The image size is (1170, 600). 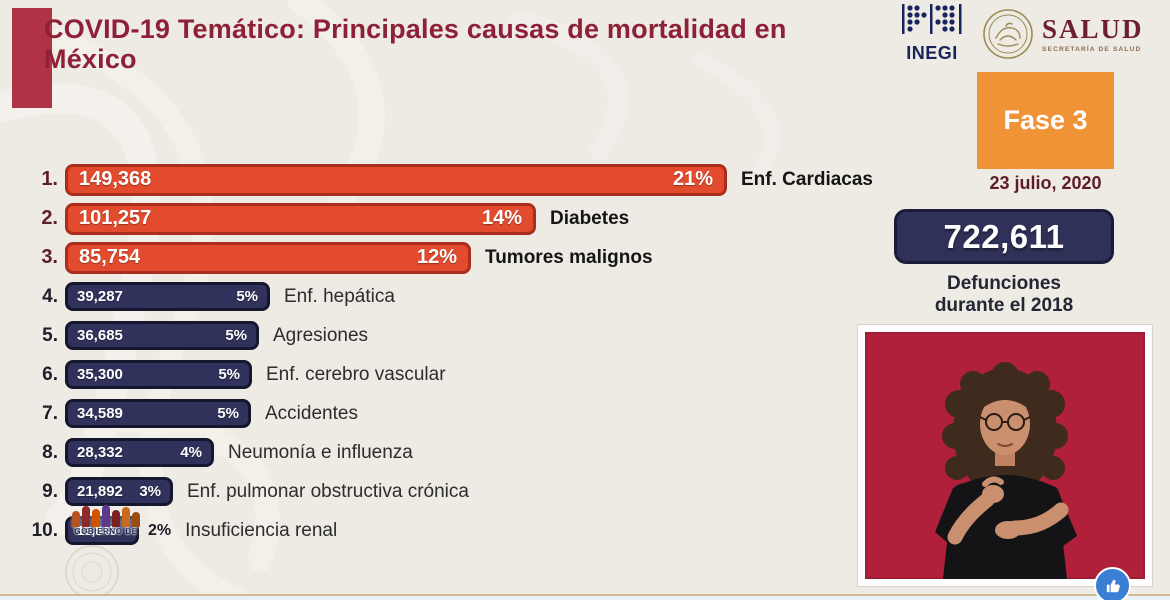 I want to click on phase-date: 23 julio, 2020, so click(x=1045, y=183).